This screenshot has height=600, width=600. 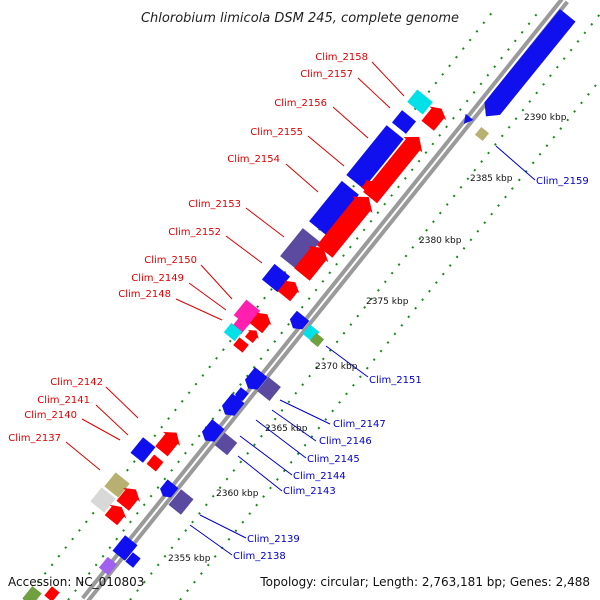 What do you see at coordinates (276, 132) in the screenshot?
I see `gene-label: Clim_2155` at bounding box center [276, 132].